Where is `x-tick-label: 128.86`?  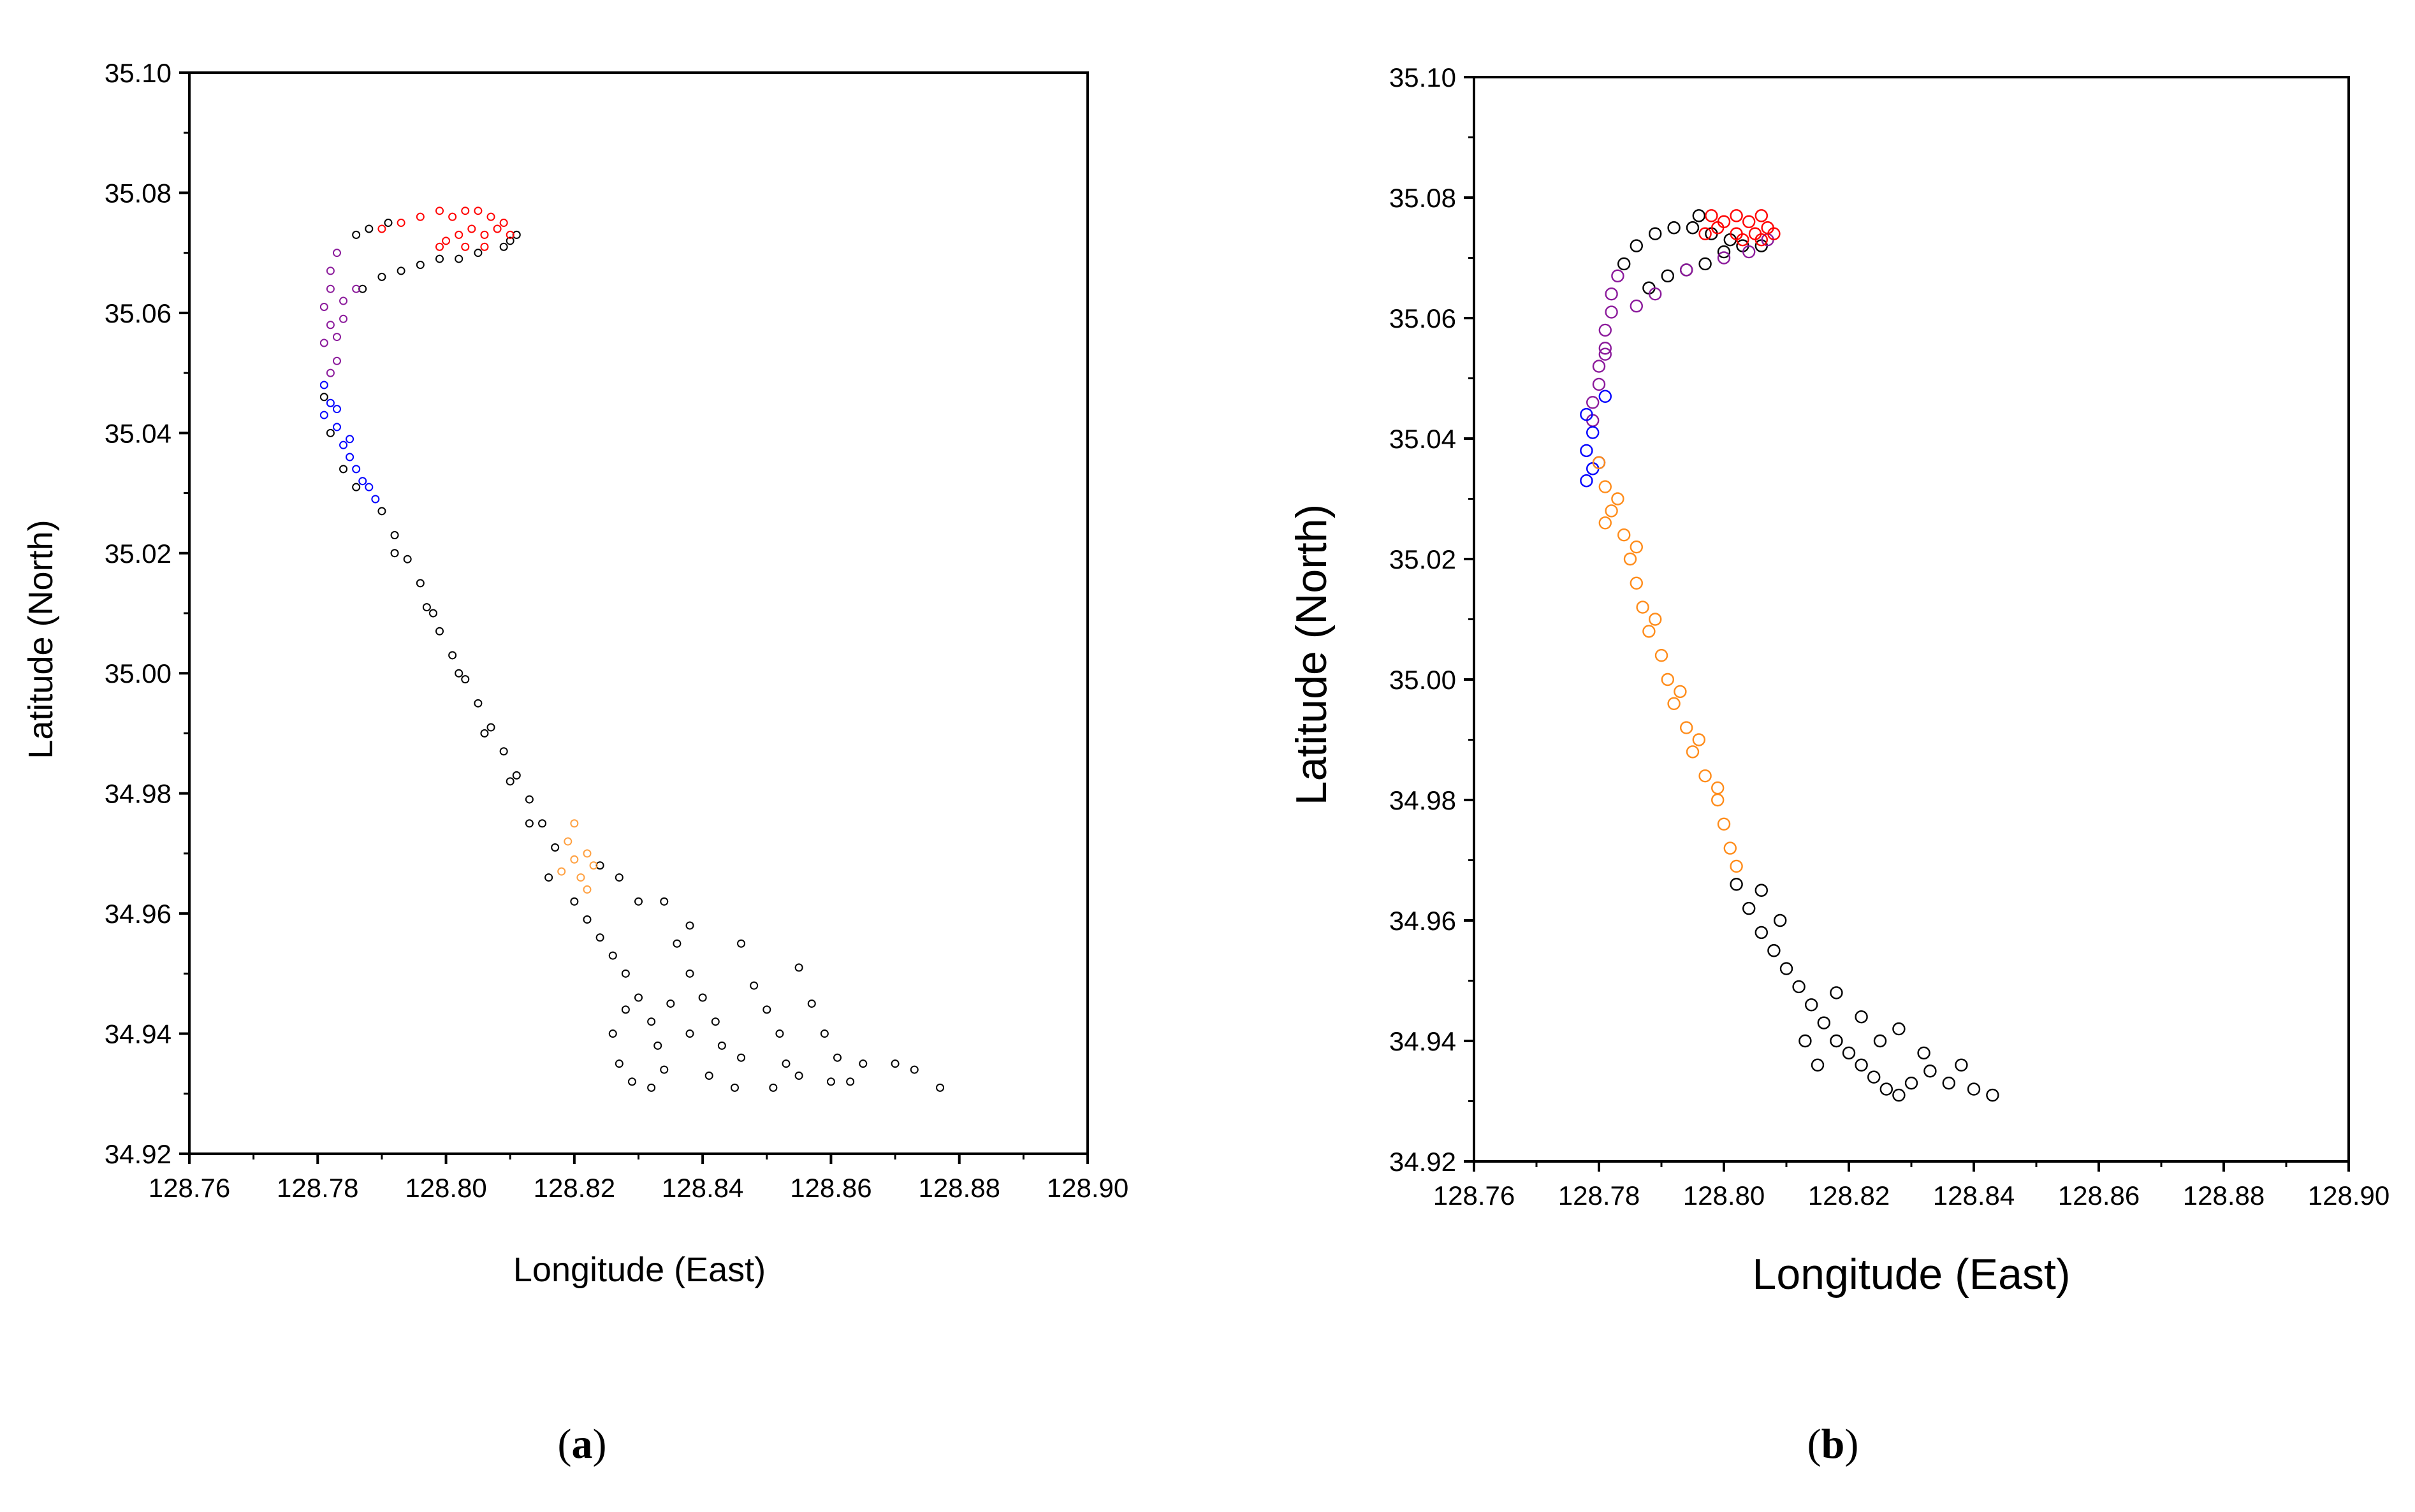
x-tick-label: 128.86 is located at coordinates (831, 1188).